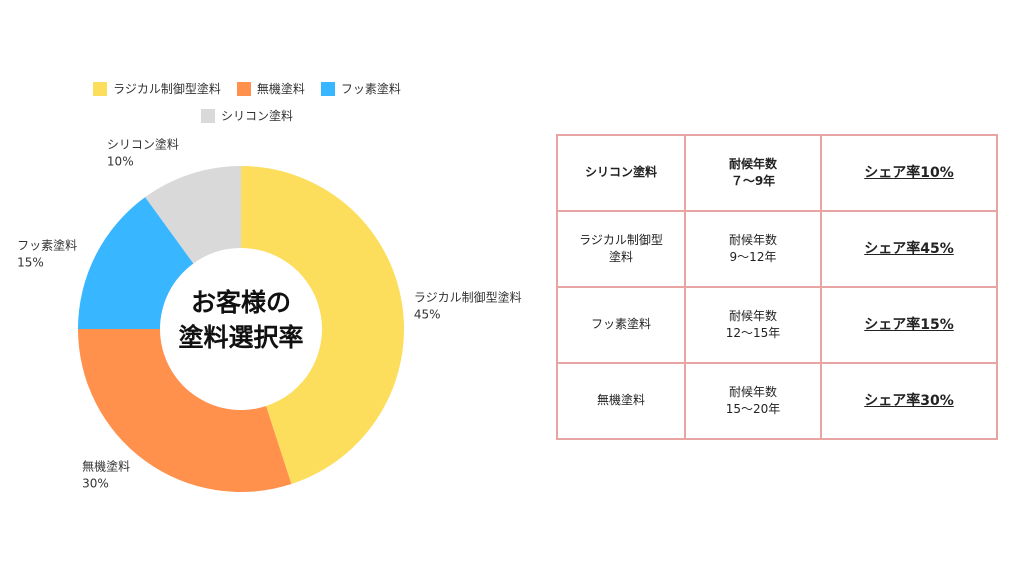 The height and width of the screenshot is (576, 1024). What do you see at coordinates (167, 89) in the screenshot?
I see `legend-label: ラジカル制御型塗料` at bounding box center [167, 89].